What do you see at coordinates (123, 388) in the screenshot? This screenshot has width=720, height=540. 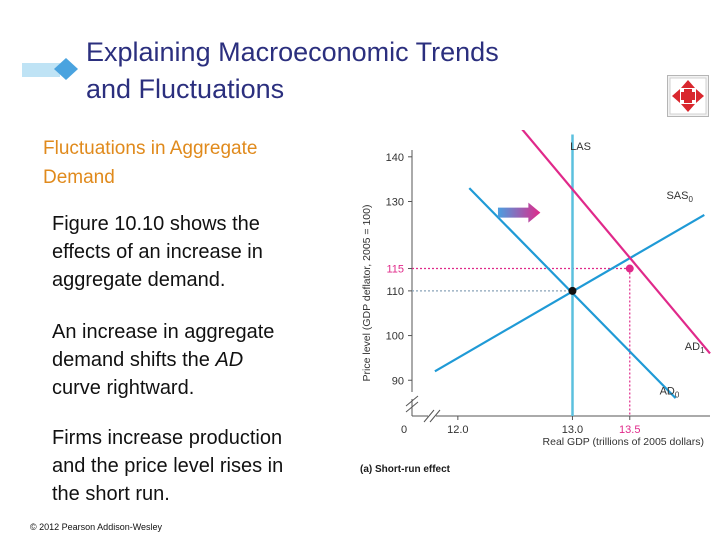 I see `paragraph-2-line-3: curve rightward.` at bounding box center [123, 388].